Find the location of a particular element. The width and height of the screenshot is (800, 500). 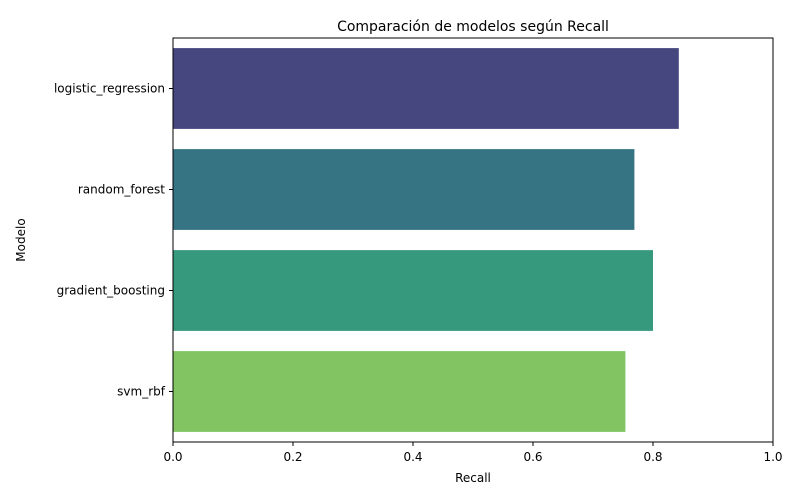

x-tick-label: 1.0 is located at coordinates (772, 457).